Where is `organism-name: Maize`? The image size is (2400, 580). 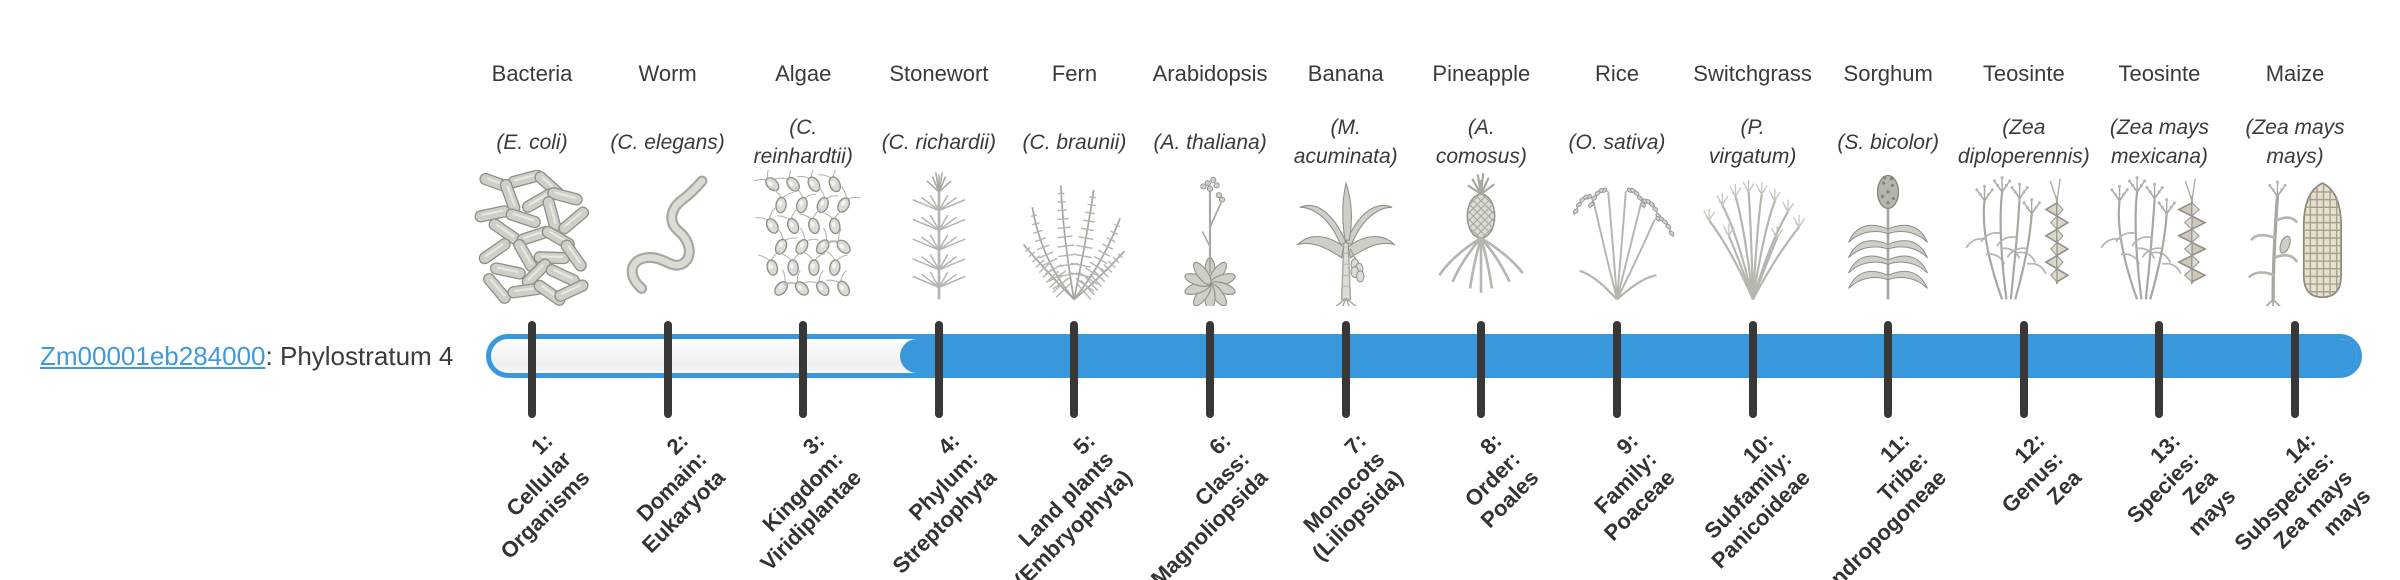 organism-name: Maize is located at coordinates (2295, 73).